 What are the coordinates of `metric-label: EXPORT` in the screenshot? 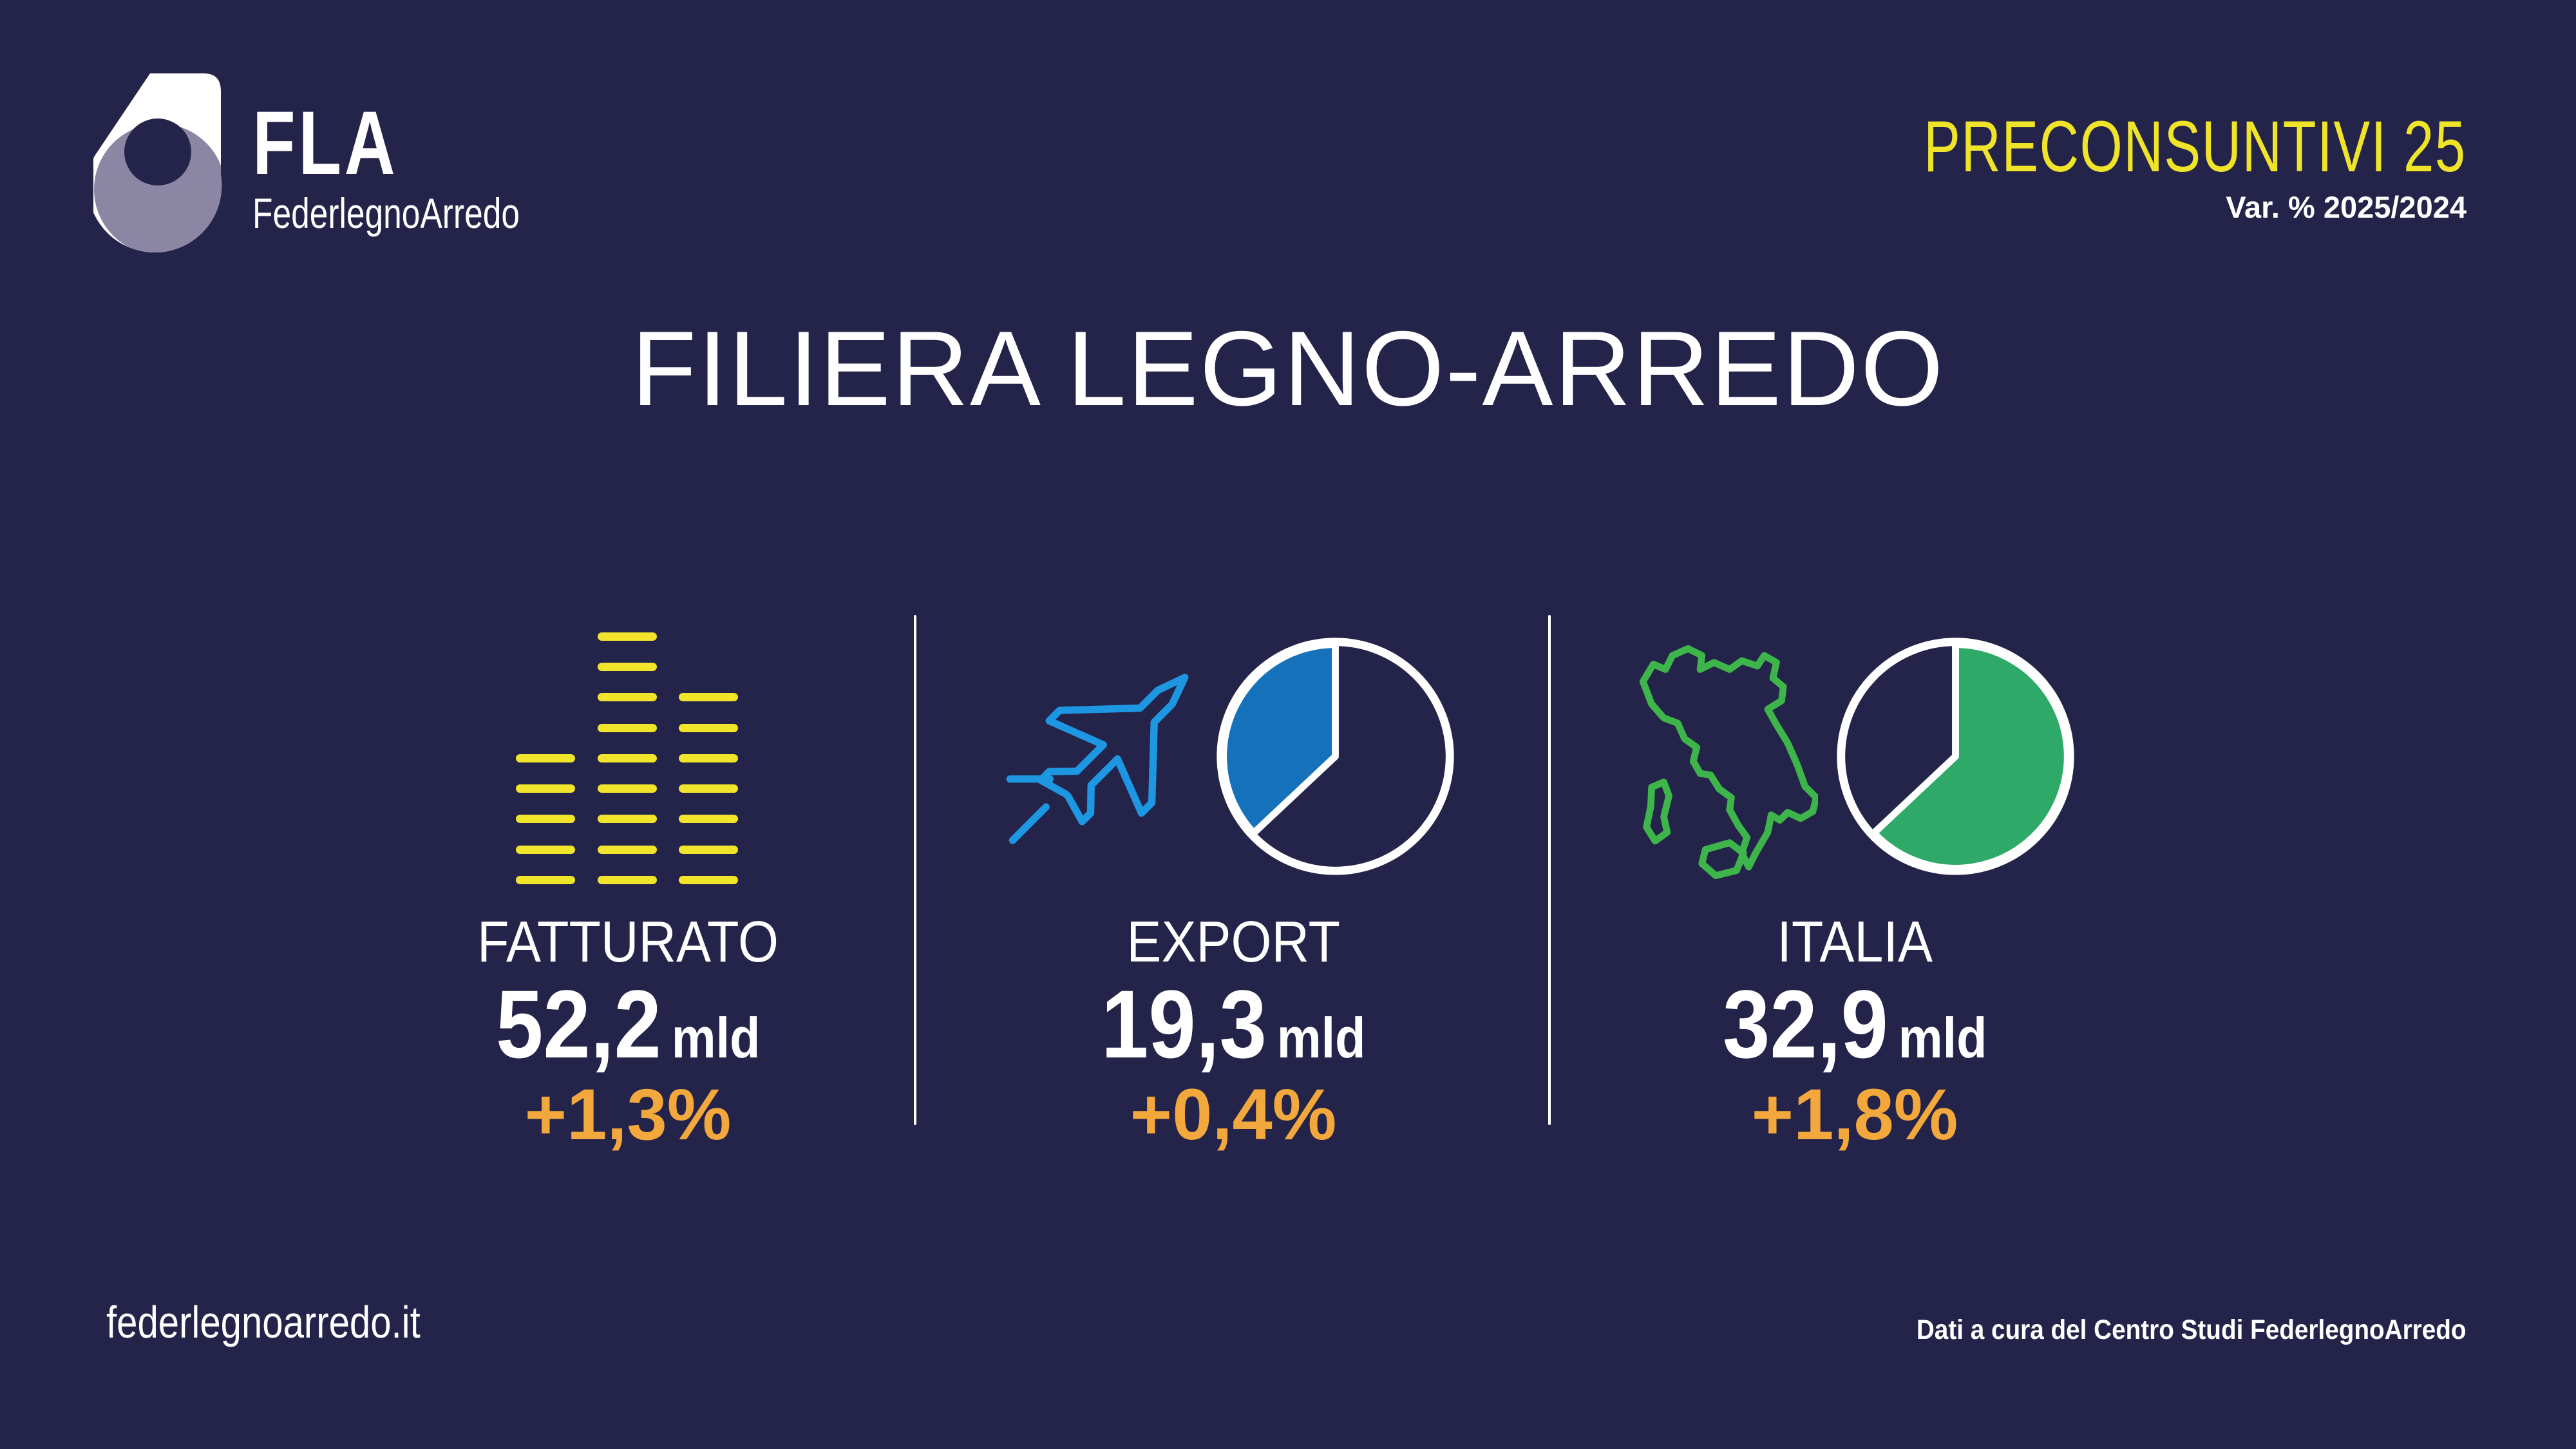 It's located at (1233, 942).